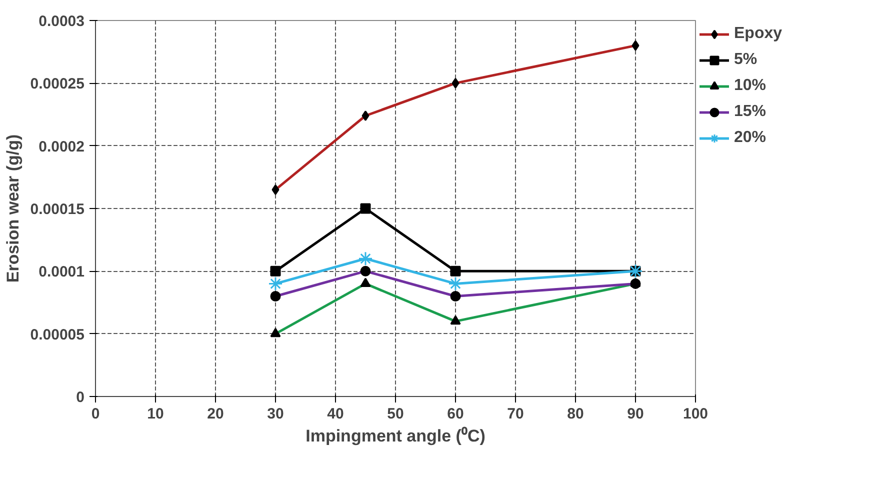 The image size is (894, 490). Describe the element at coordinates (750, 112) in the screenshot. I see `legend-label: 15%` at that location.